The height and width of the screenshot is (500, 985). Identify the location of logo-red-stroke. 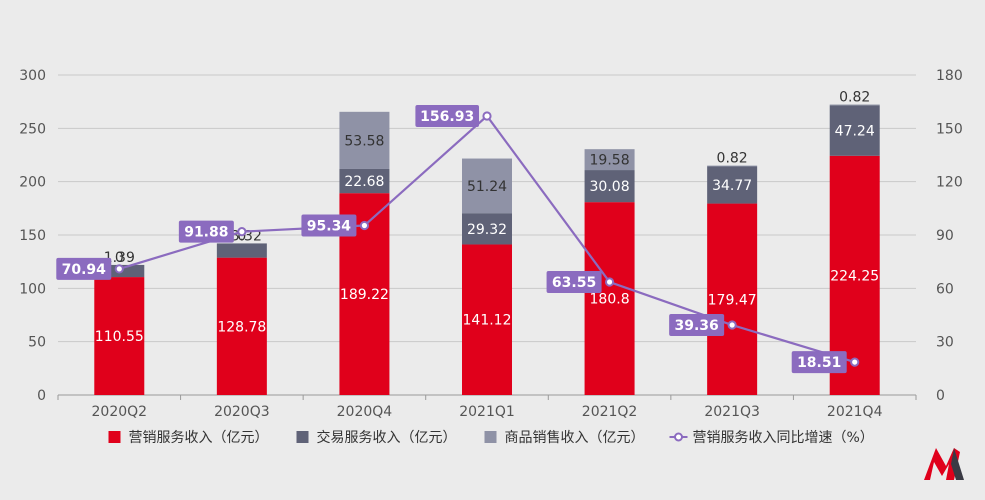
(942, 464).